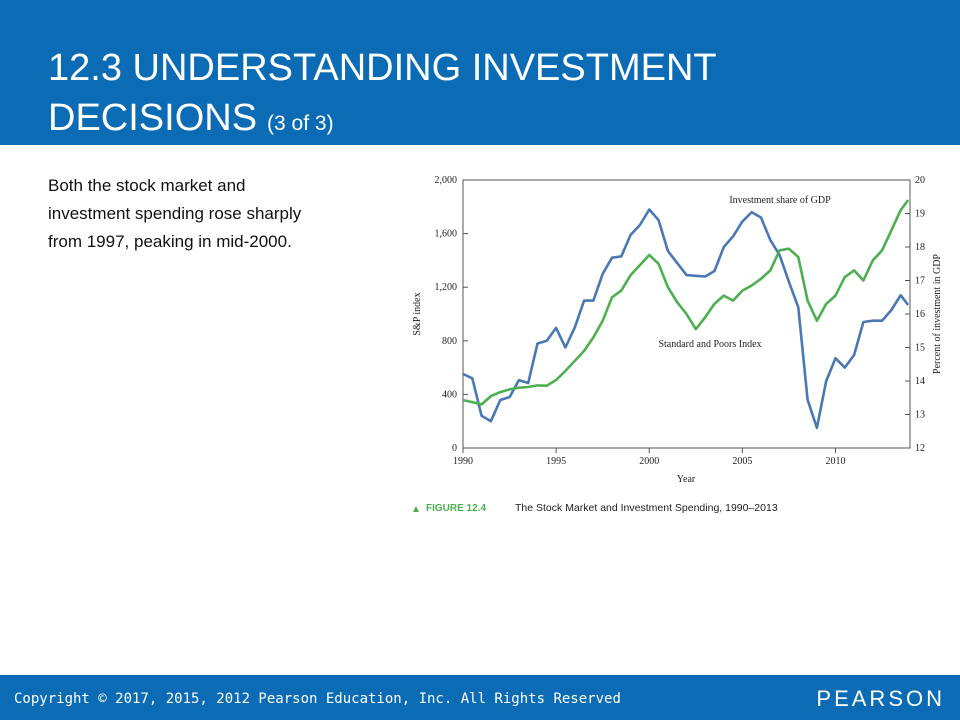  I want to click on annotation: Investment share of GDP, so click(780, 200).